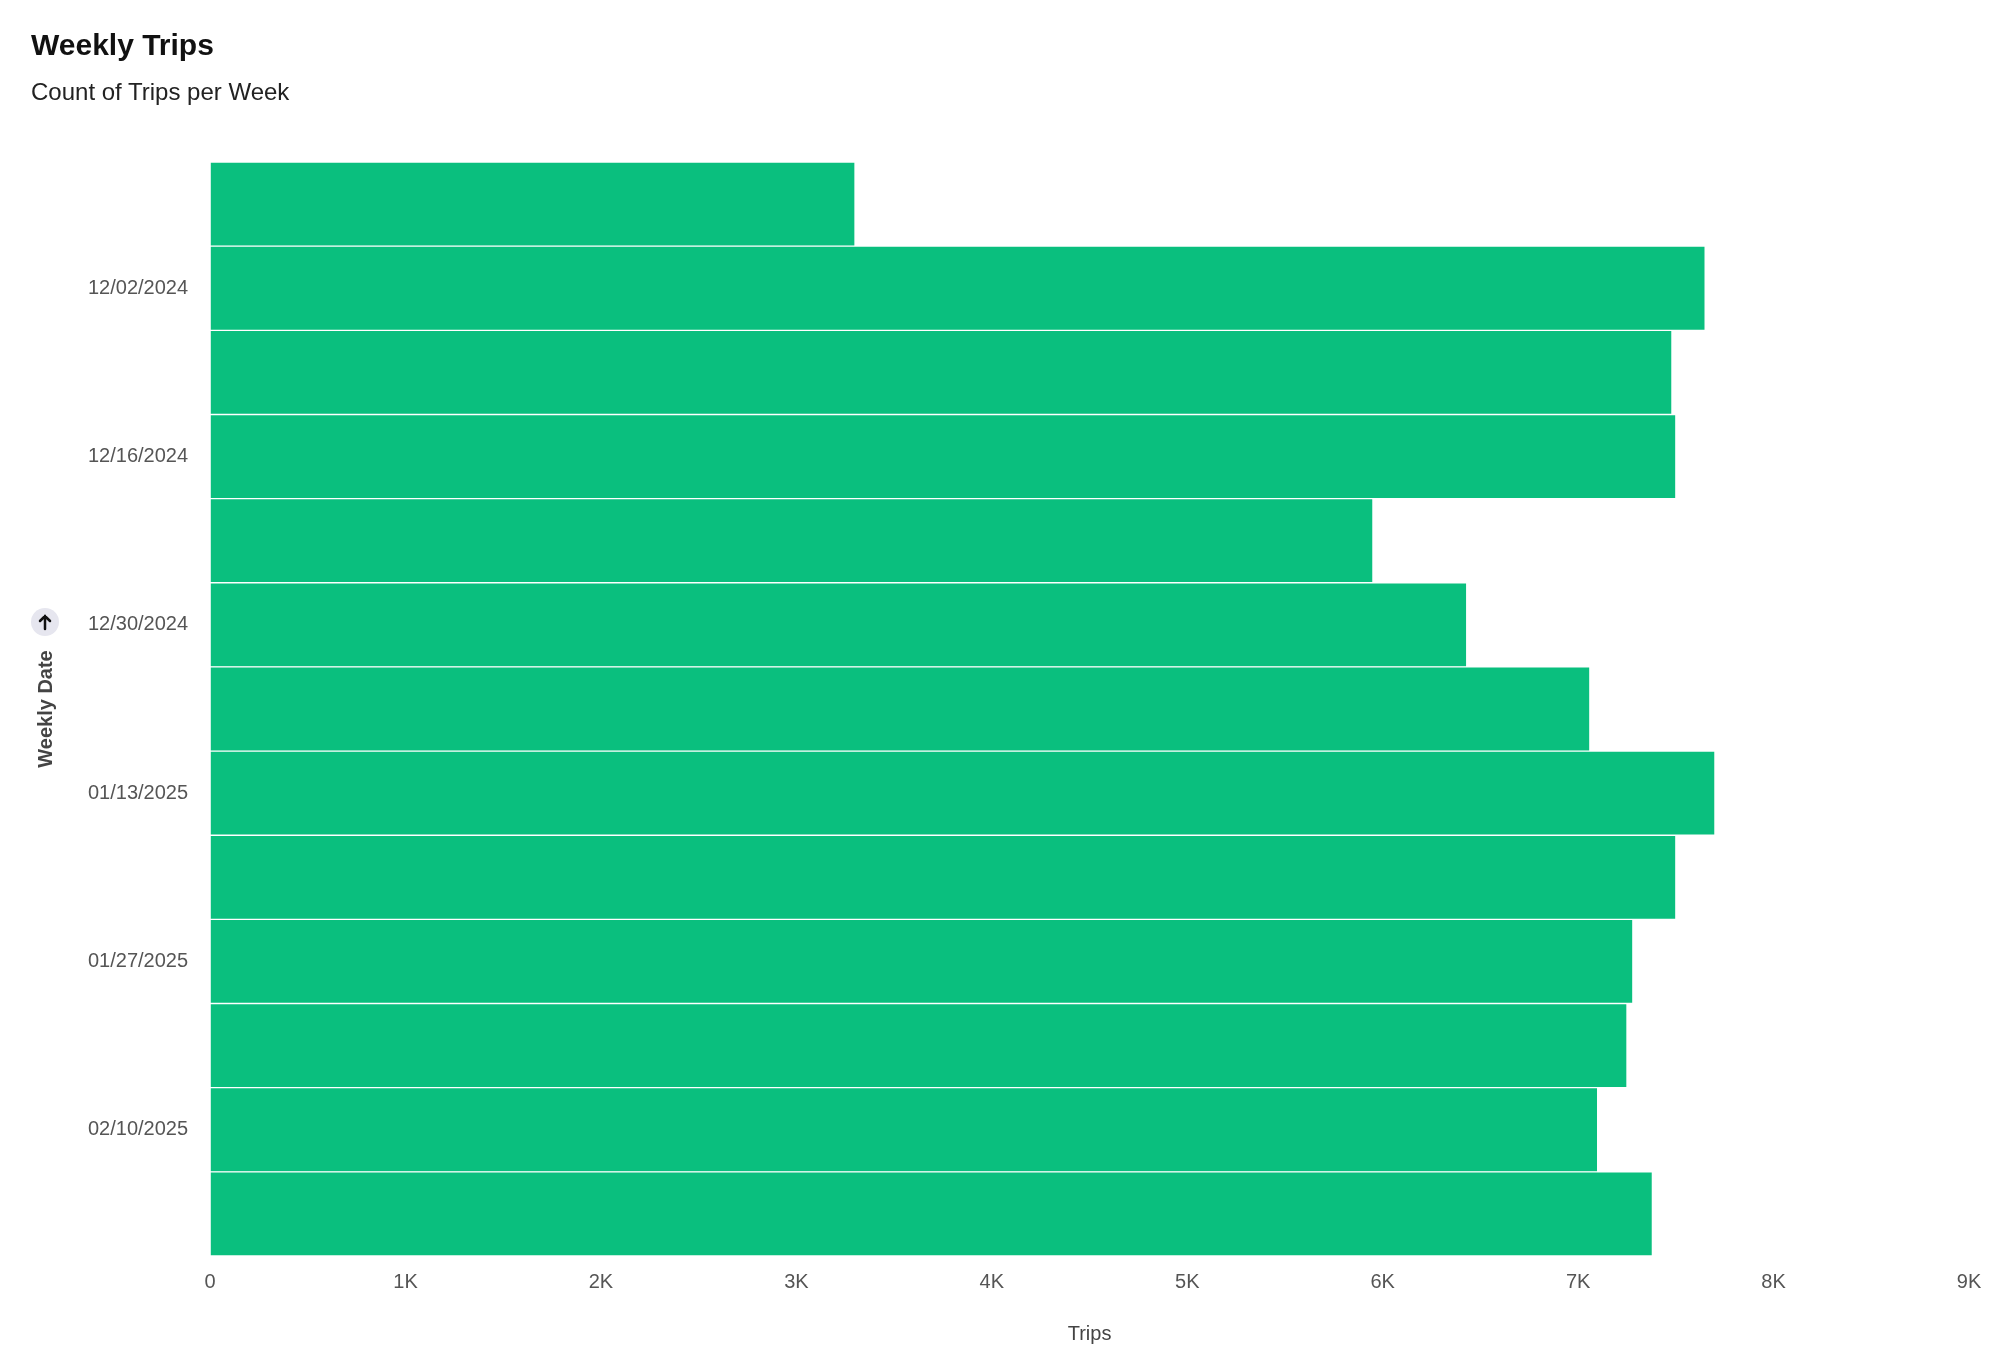 The image size is (1999, 1367). I want to click on x-tick-label: 9K, so click(1969, 1280).